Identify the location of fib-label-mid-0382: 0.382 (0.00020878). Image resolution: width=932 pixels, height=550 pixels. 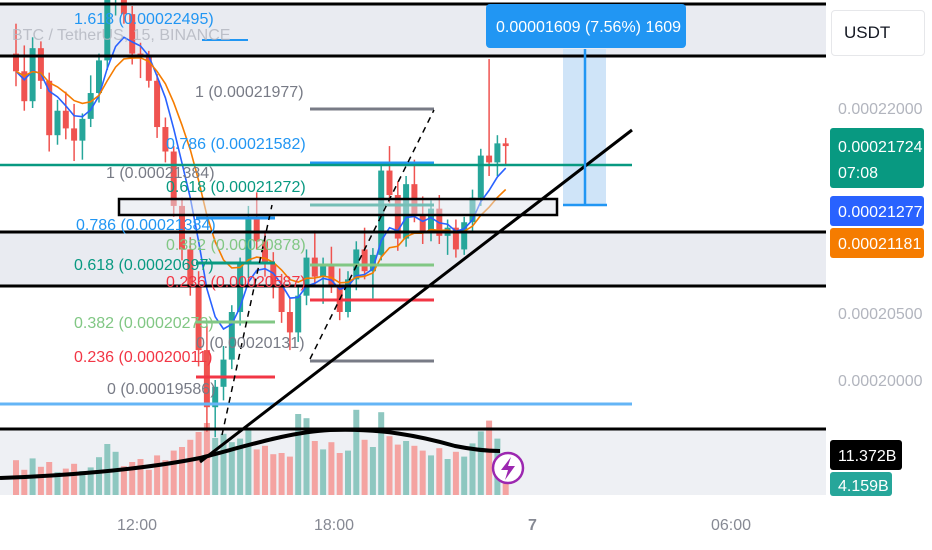
(236, 245).